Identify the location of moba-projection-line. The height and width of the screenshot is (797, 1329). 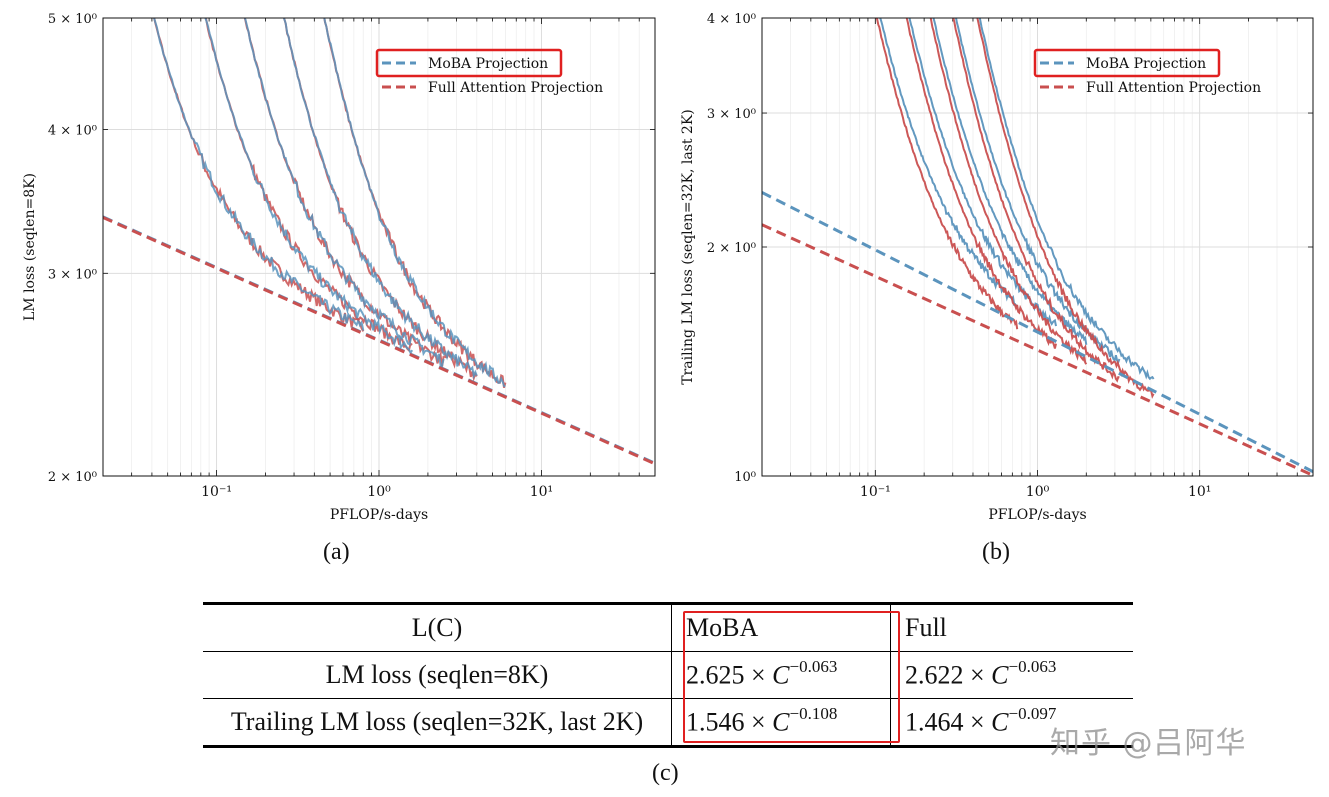
(1037, 332).